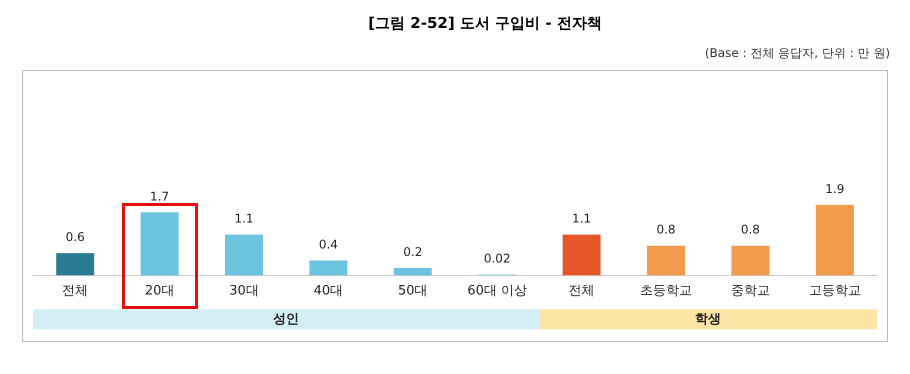 Image resolution: width=910 pixels, height=374 pixels. Describe the element at coordinates (708, 319) in the screenshot. I see `text: 학생` at that location.